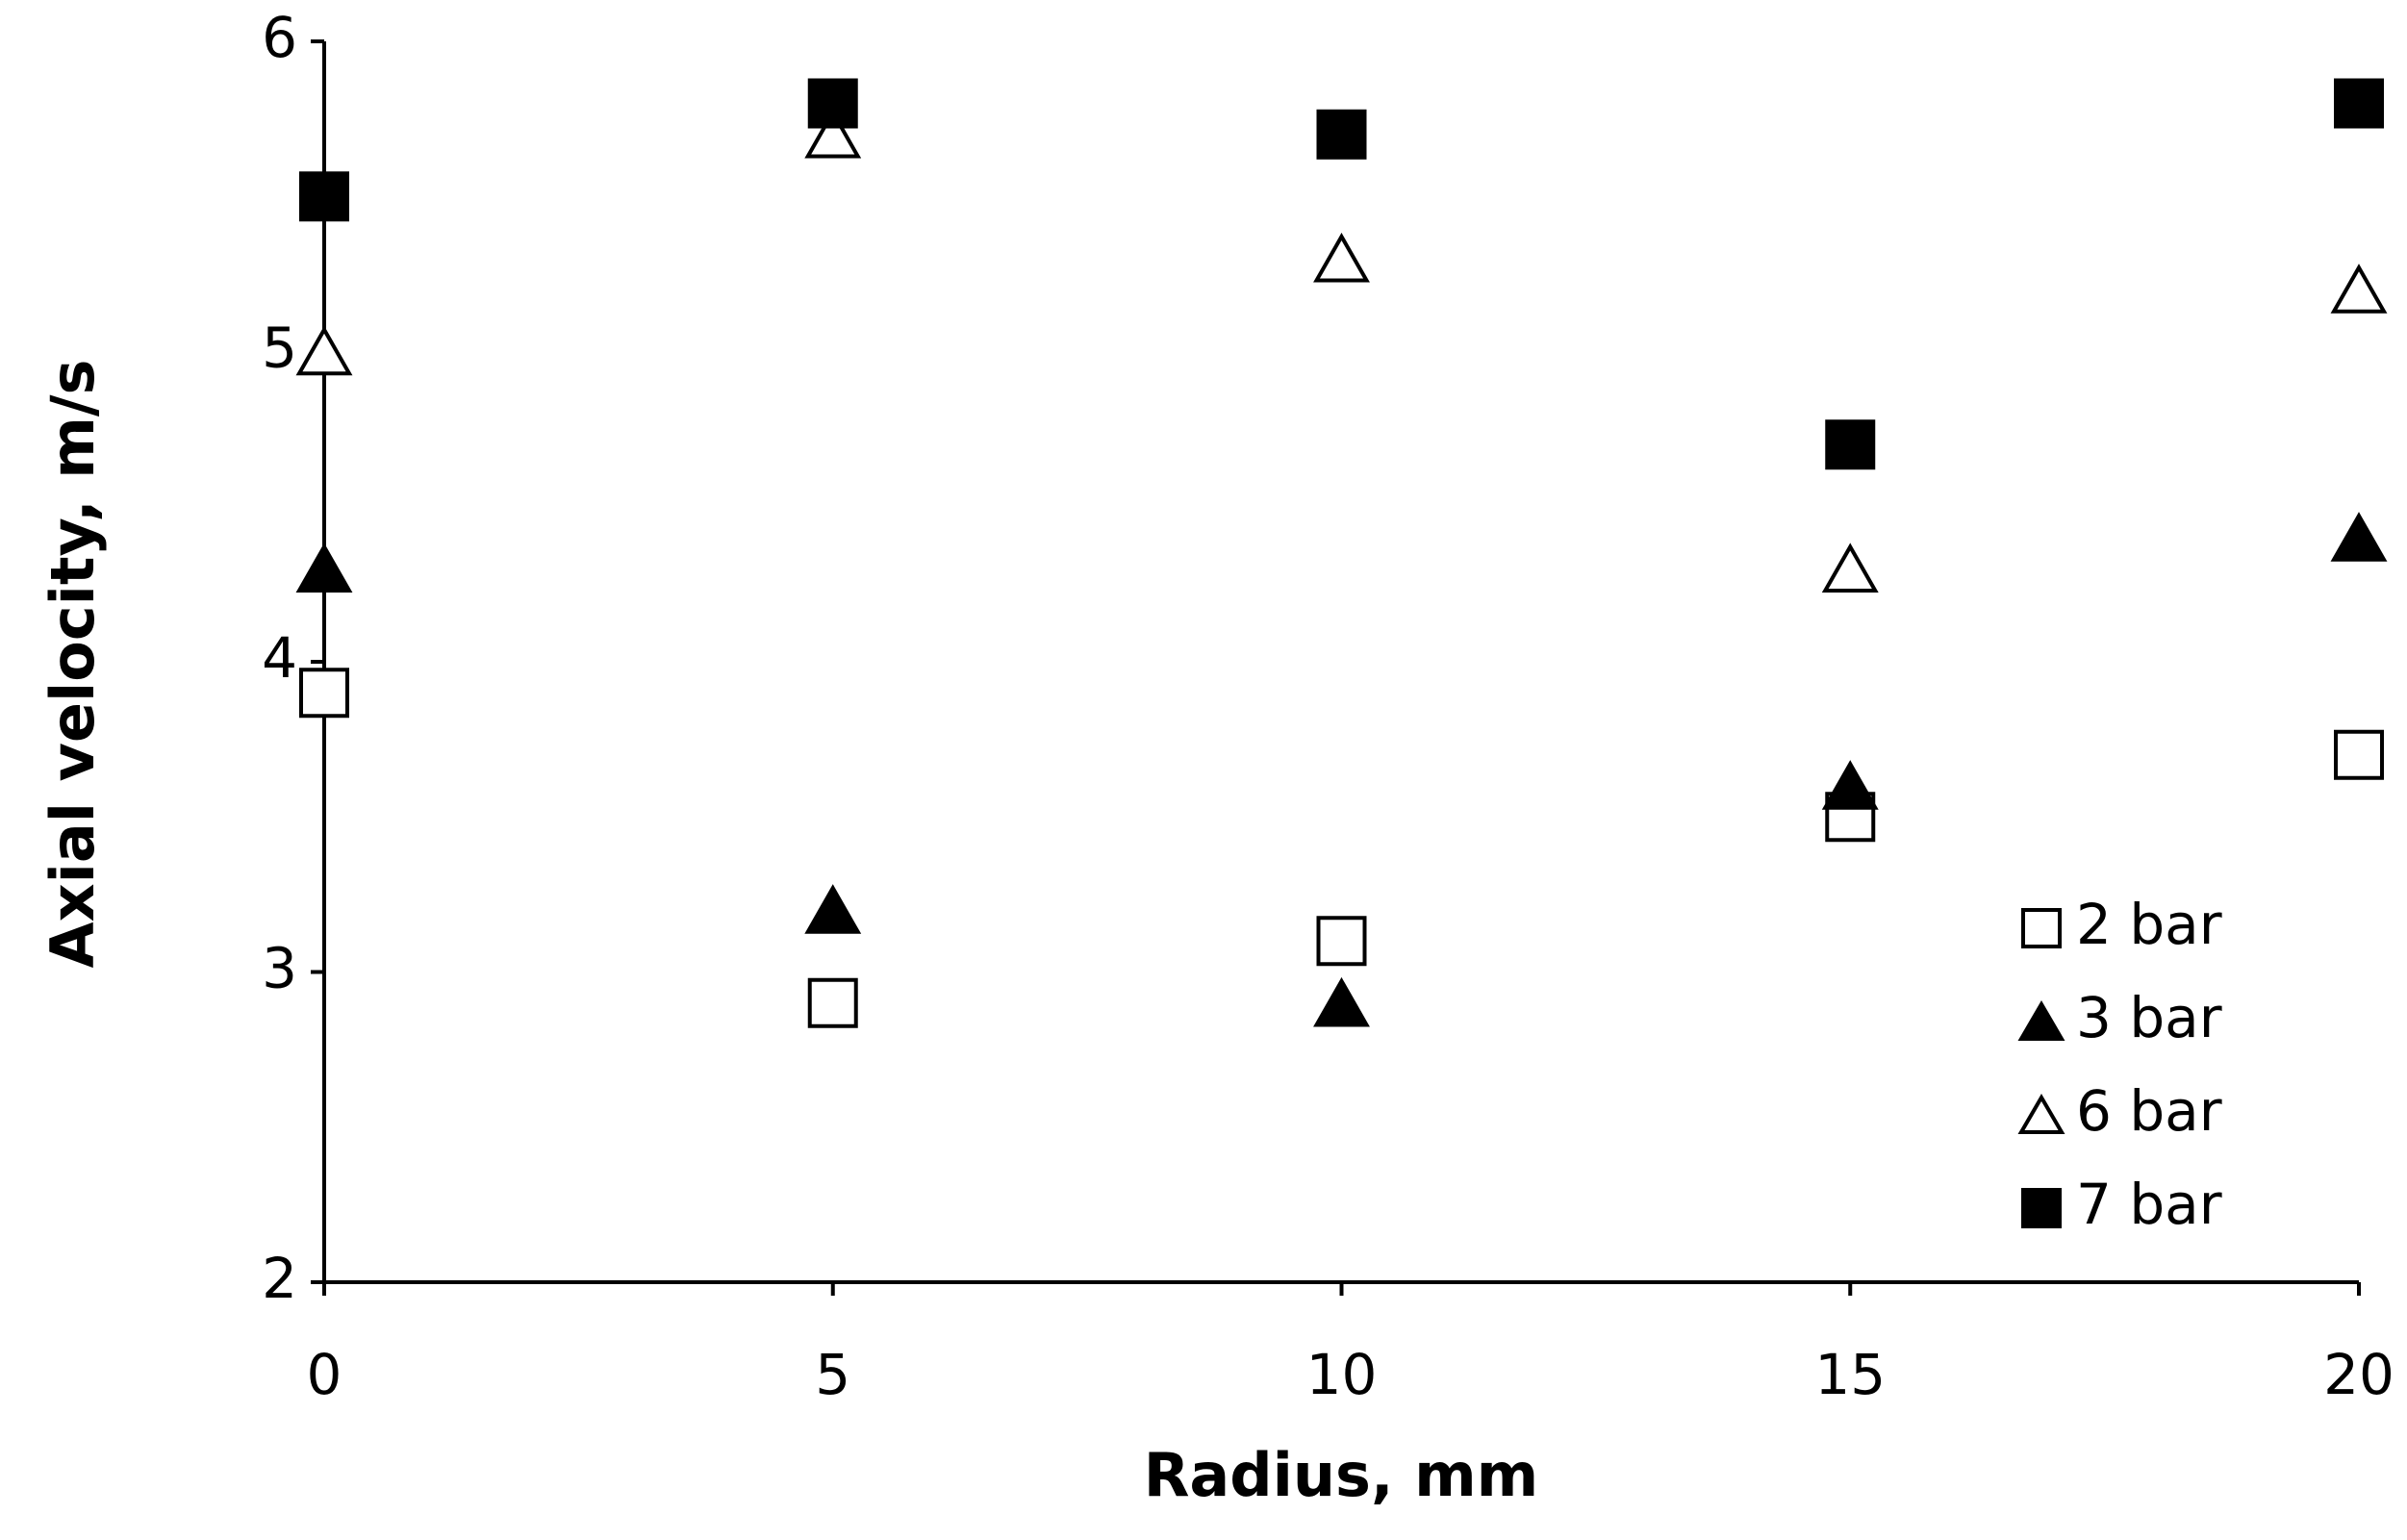 The height and width of the screenshot is (1540, 2407). What do you see at coordinates (280, 658) in the screenshot?
I see `y-tick-label: 4` at bounding box center [280, 658].